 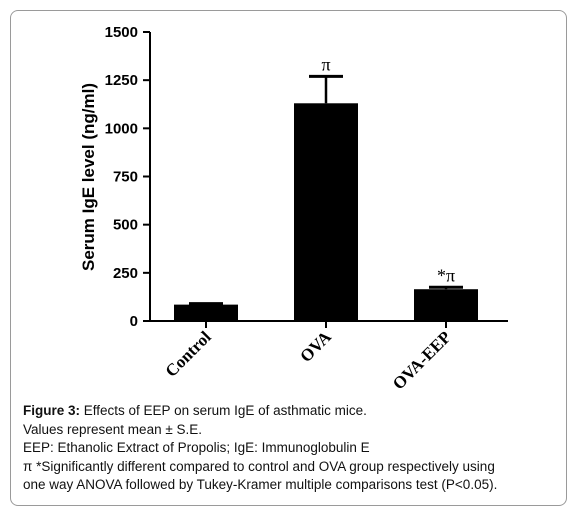 What do you see at coordinates (326, 212) in the screenshot?
I see `bar-ova` at bounding box center [326, 212].